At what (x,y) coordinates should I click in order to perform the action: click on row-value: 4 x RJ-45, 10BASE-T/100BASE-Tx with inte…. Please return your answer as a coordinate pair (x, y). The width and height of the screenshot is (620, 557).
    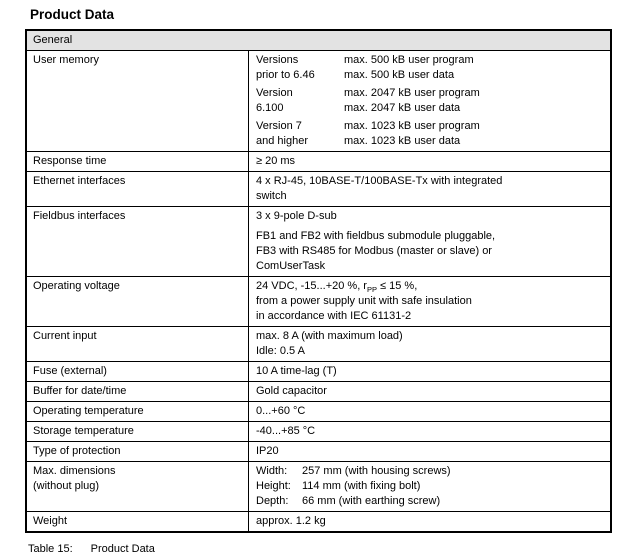
    Looking at the image, I should click on (379, 188).